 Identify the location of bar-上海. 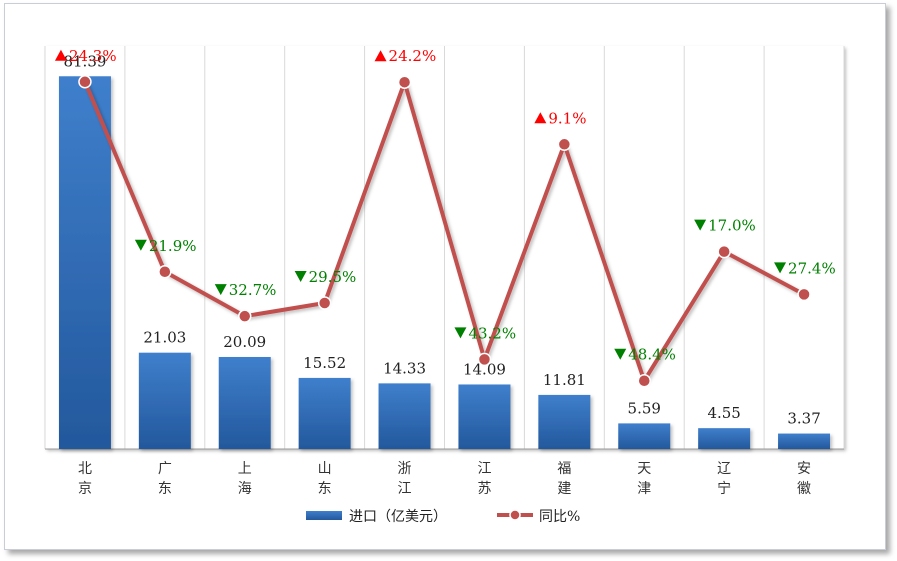
(244, 402).